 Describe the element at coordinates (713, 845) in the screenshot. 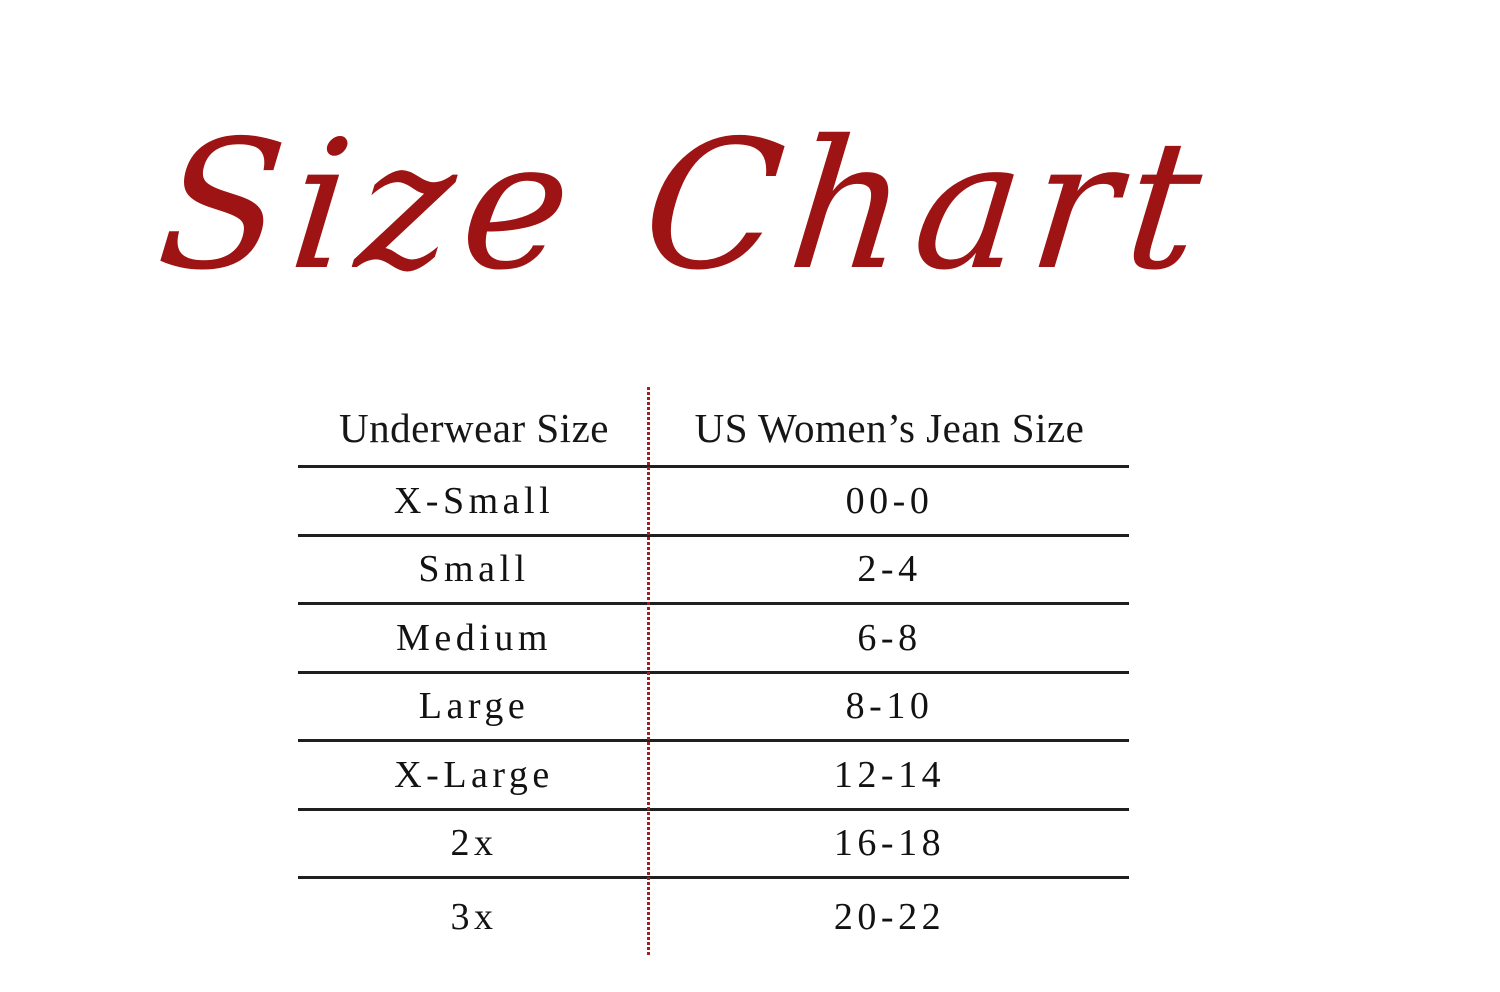

I see `table-row: 2x 16-18` at that location.